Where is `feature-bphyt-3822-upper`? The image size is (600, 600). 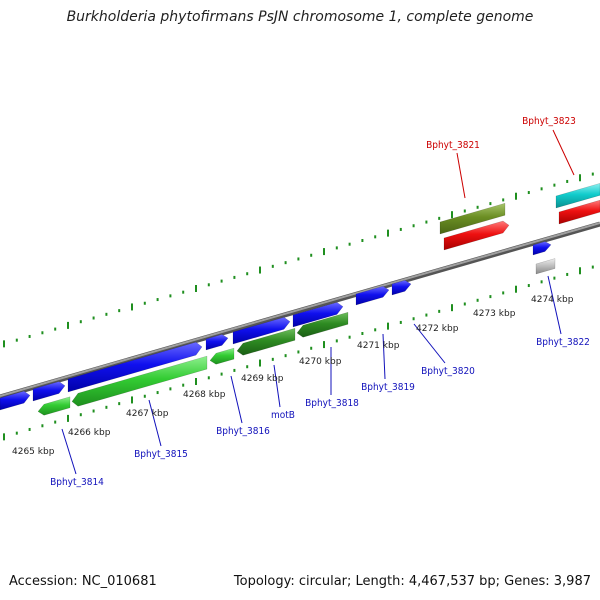
feature-bphyt-3822-upper is located at coordinates (542, 248).